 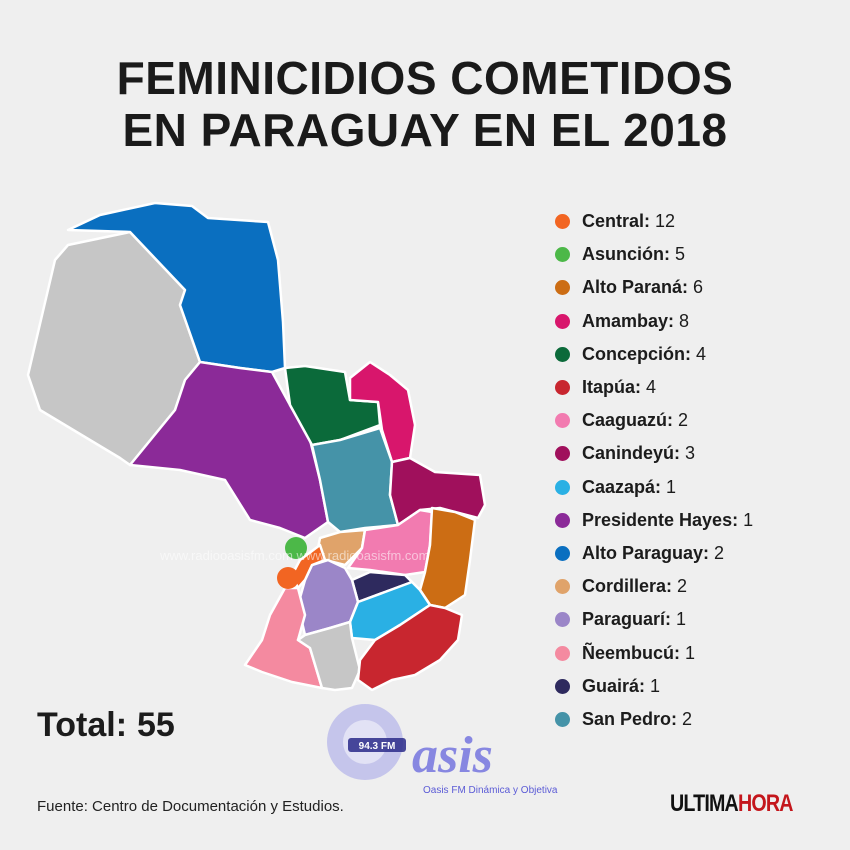 I want to click on legend-item: Presidente Hayes:1, so click(x=700, y=520).